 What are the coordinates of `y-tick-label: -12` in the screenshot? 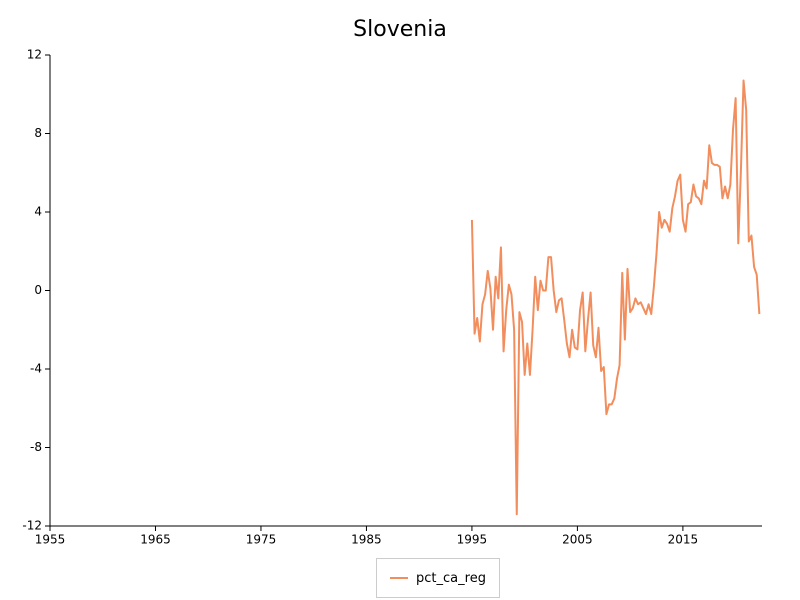 It's located at (32, 526).